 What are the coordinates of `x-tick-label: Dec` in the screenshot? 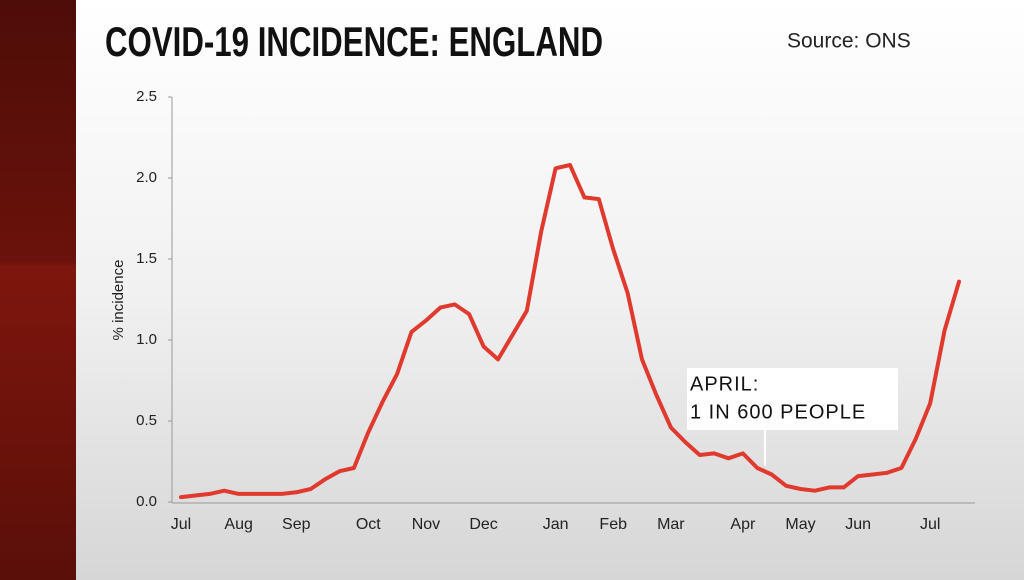 It's located at (483, 524).